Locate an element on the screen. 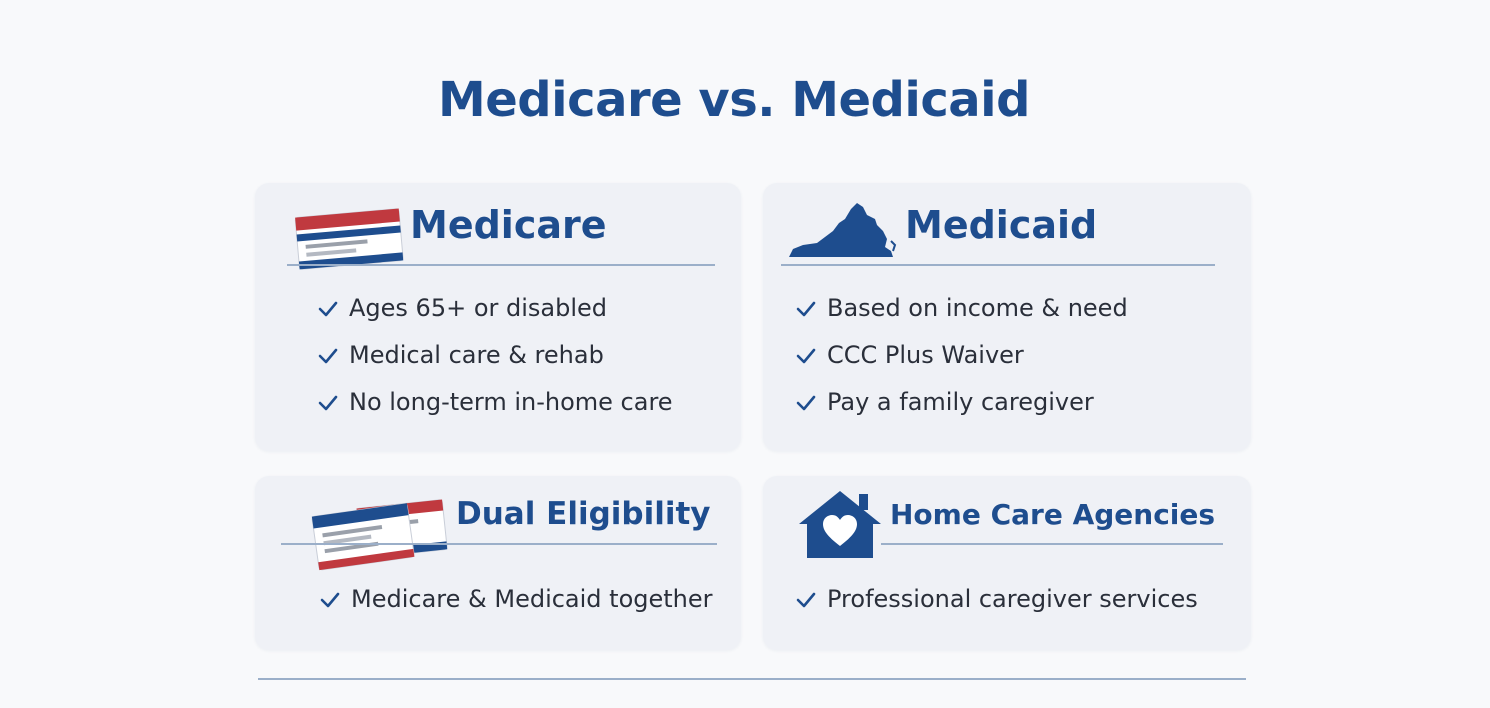 The width and height of the screenshot is (1490, 708). list-item: Based on income & need is located at coordinates (961, 308).